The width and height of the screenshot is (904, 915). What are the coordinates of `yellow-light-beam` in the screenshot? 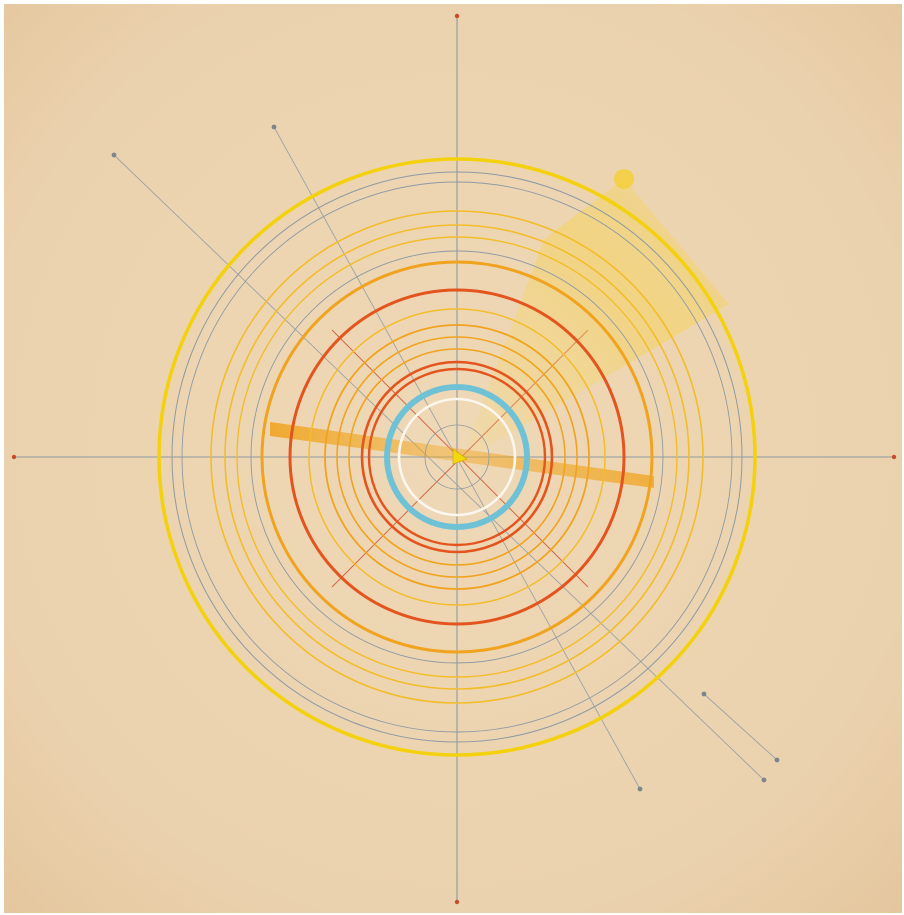 It's located at (598, 316).